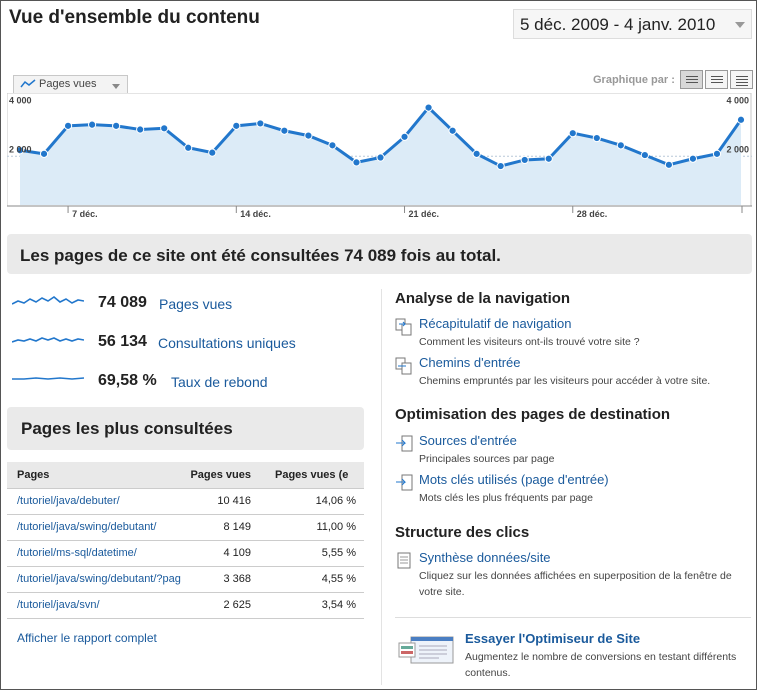 The width and height of the screenshot is (757, 690). What do you see at coordinates (314, 527) in the screenshot?
I see `page-views-pct-cell: 11,00 %` at bounding box center [314, 527].